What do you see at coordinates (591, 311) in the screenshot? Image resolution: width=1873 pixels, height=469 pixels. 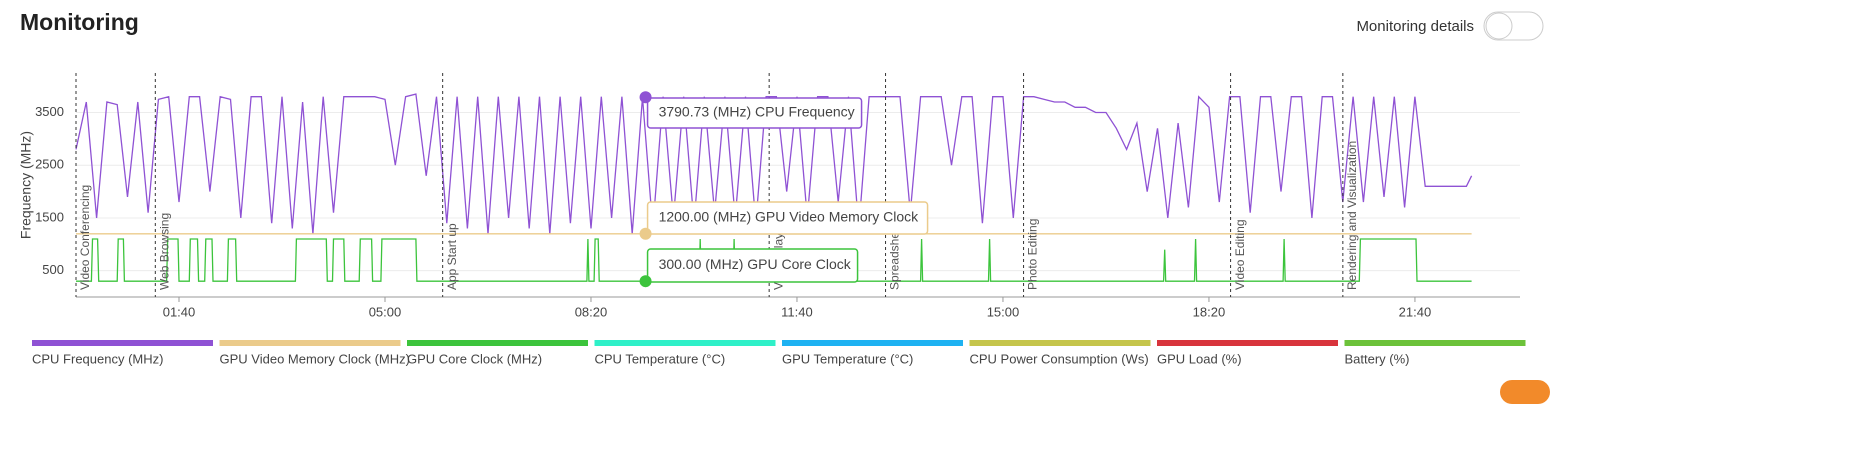 I see `x-tick-label: 08:20` at bounding box center [591, 311].